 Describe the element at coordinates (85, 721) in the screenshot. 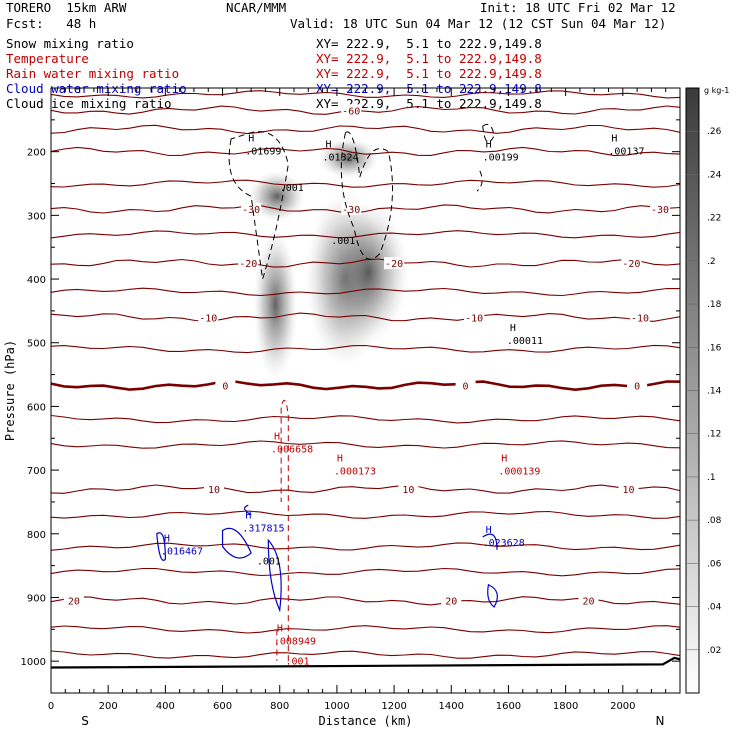

I see `south-end-label: S` at that location.